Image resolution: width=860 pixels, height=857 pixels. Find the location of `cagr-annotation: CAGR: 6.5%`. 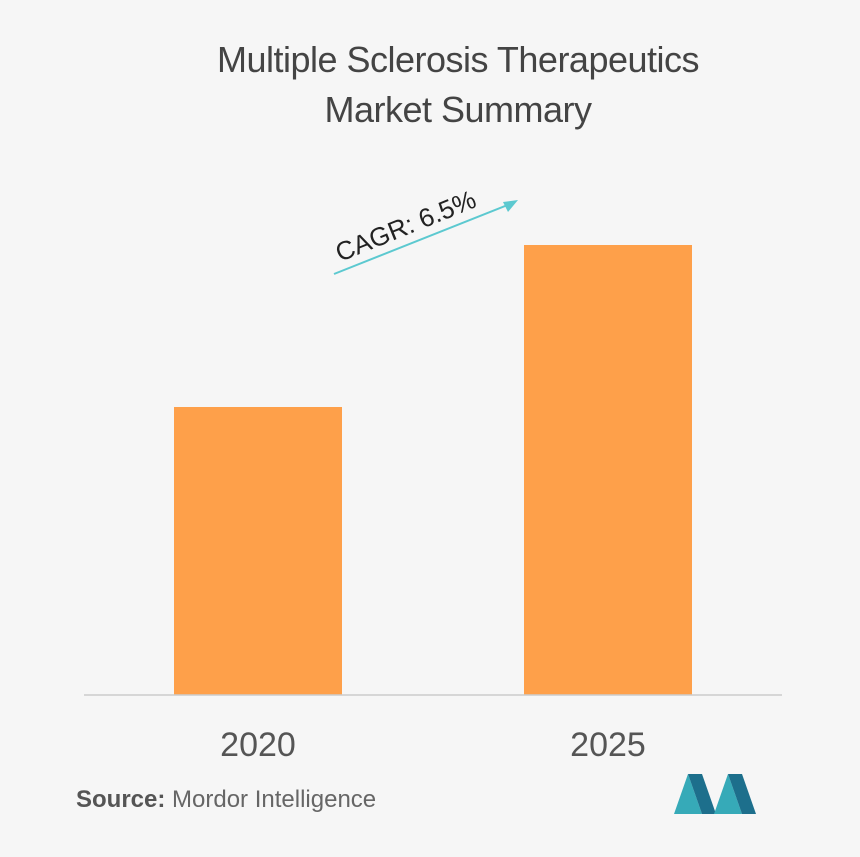

cagr-annotation: CAGR: 6.5% is located at coordinates (424, 229).